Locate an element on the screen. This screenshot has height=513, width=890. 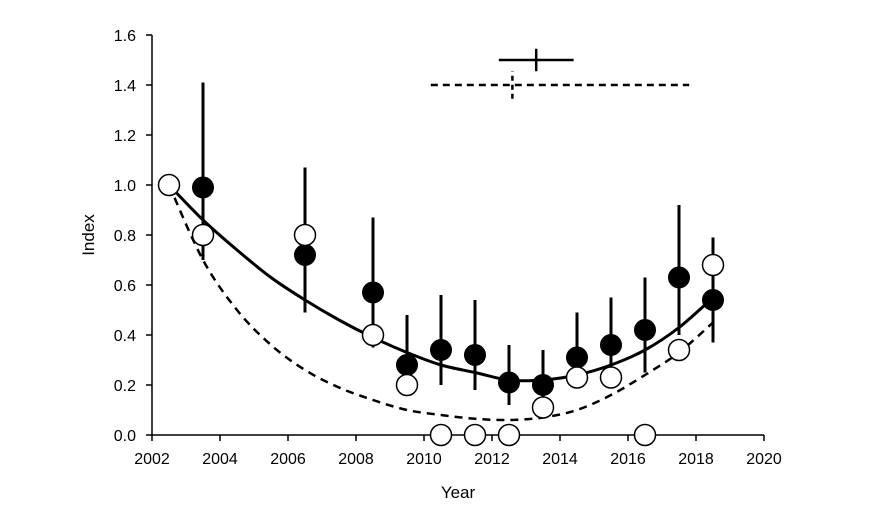
x-tick-label: 2006 is located at coordinates (288, 459).